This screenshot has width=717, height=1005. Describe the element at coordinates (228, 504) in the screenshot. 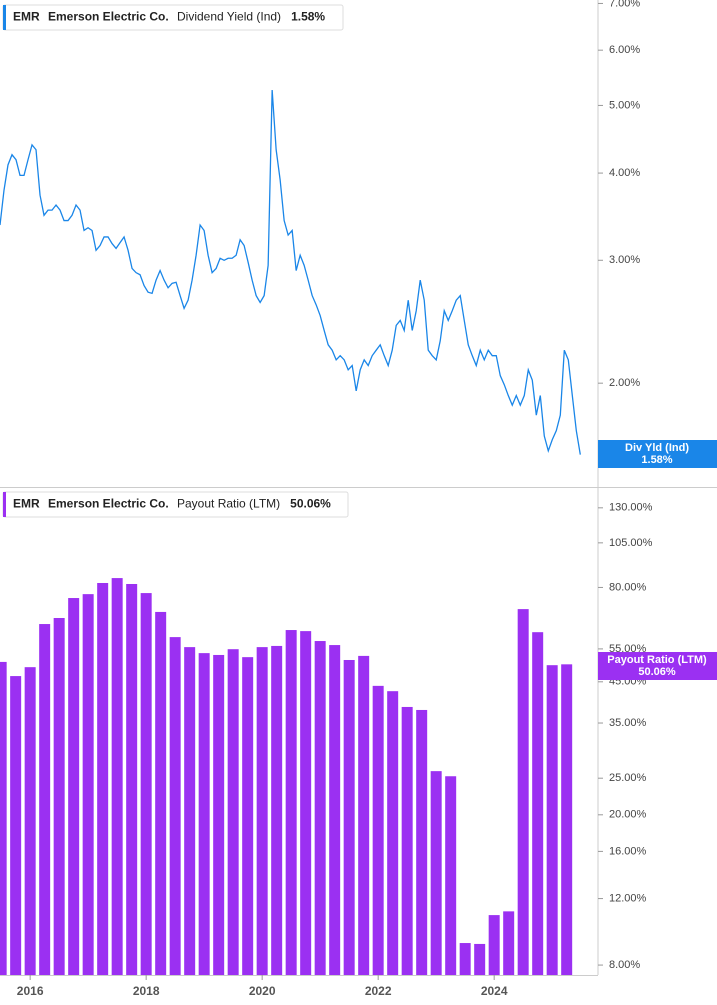

I see `legend-series: Payout Ratio (LTM)` at that location.